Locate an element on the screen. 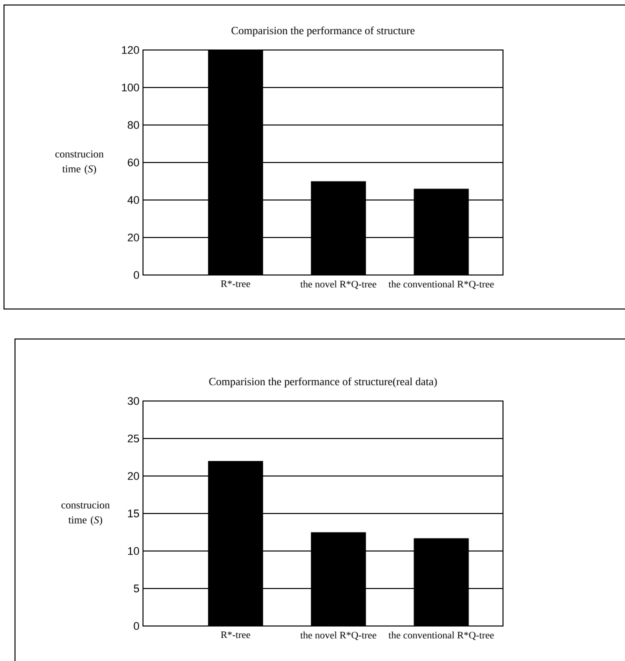 The width and height of the screenshot is (625, 661). y-tick-label: 100 is located at coordinates (131, 88).